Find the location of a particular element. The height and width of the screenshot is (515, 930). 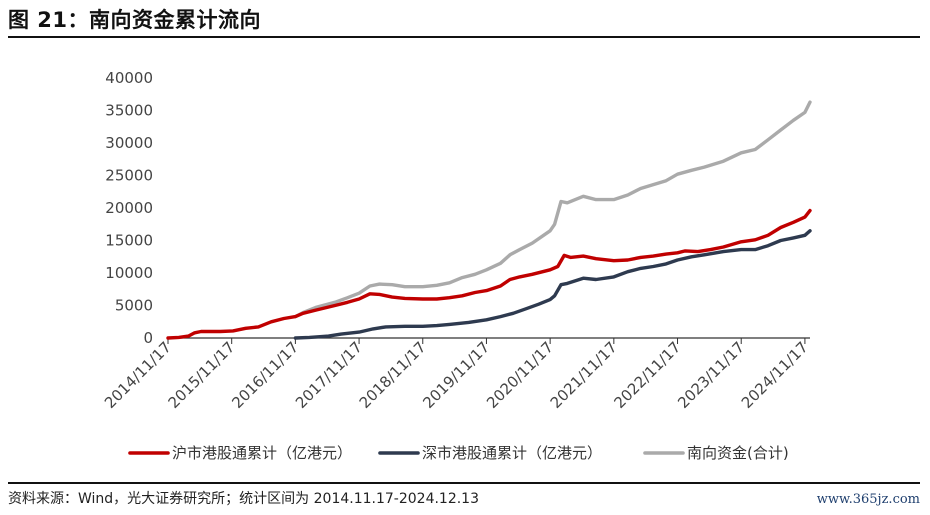

y-tick-label-0: 0 is located at coordinates (148, 338).